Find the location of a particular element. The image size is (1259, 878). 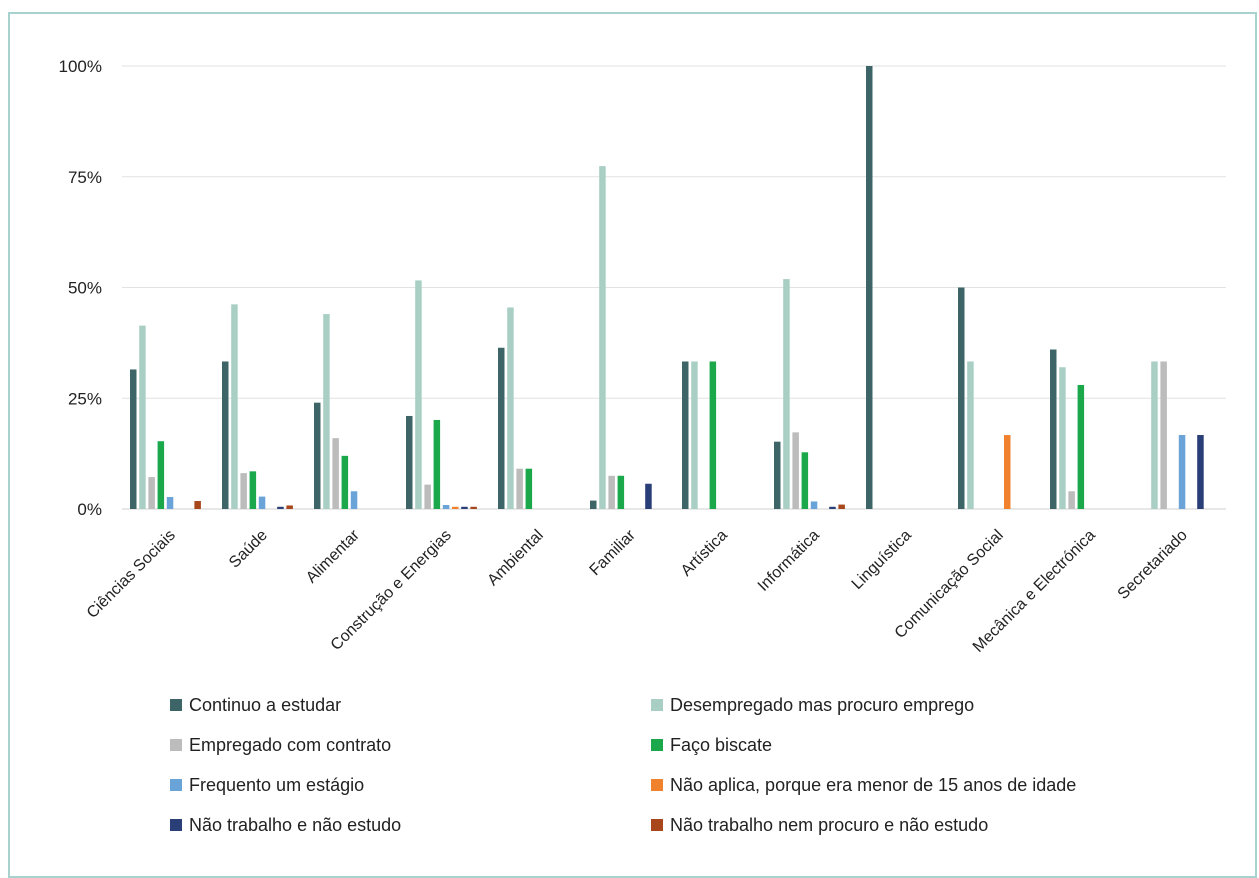

bar-nao-trabalho-nem-procuro-e-nao-estudo-informatica is located at coordinates (841, 506).